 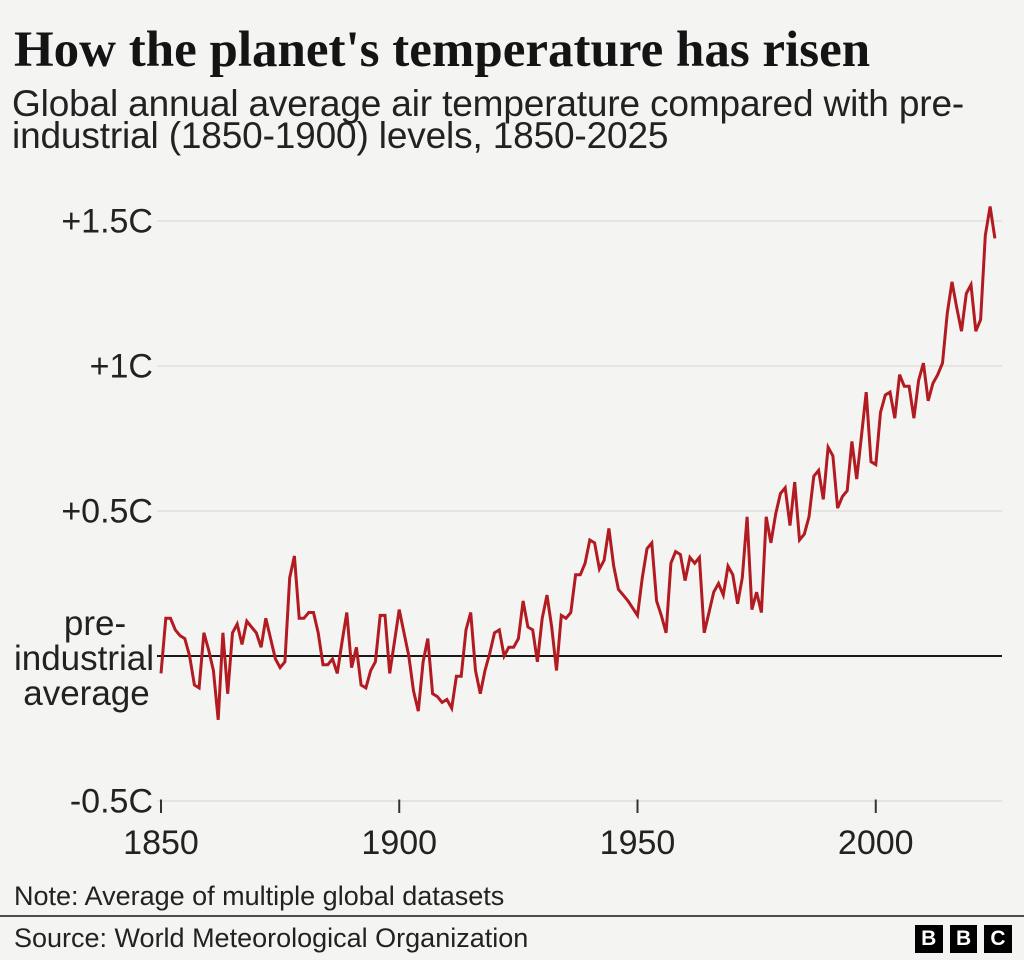 I want to click on svg-text: +1C, so click(x=121, y=367).